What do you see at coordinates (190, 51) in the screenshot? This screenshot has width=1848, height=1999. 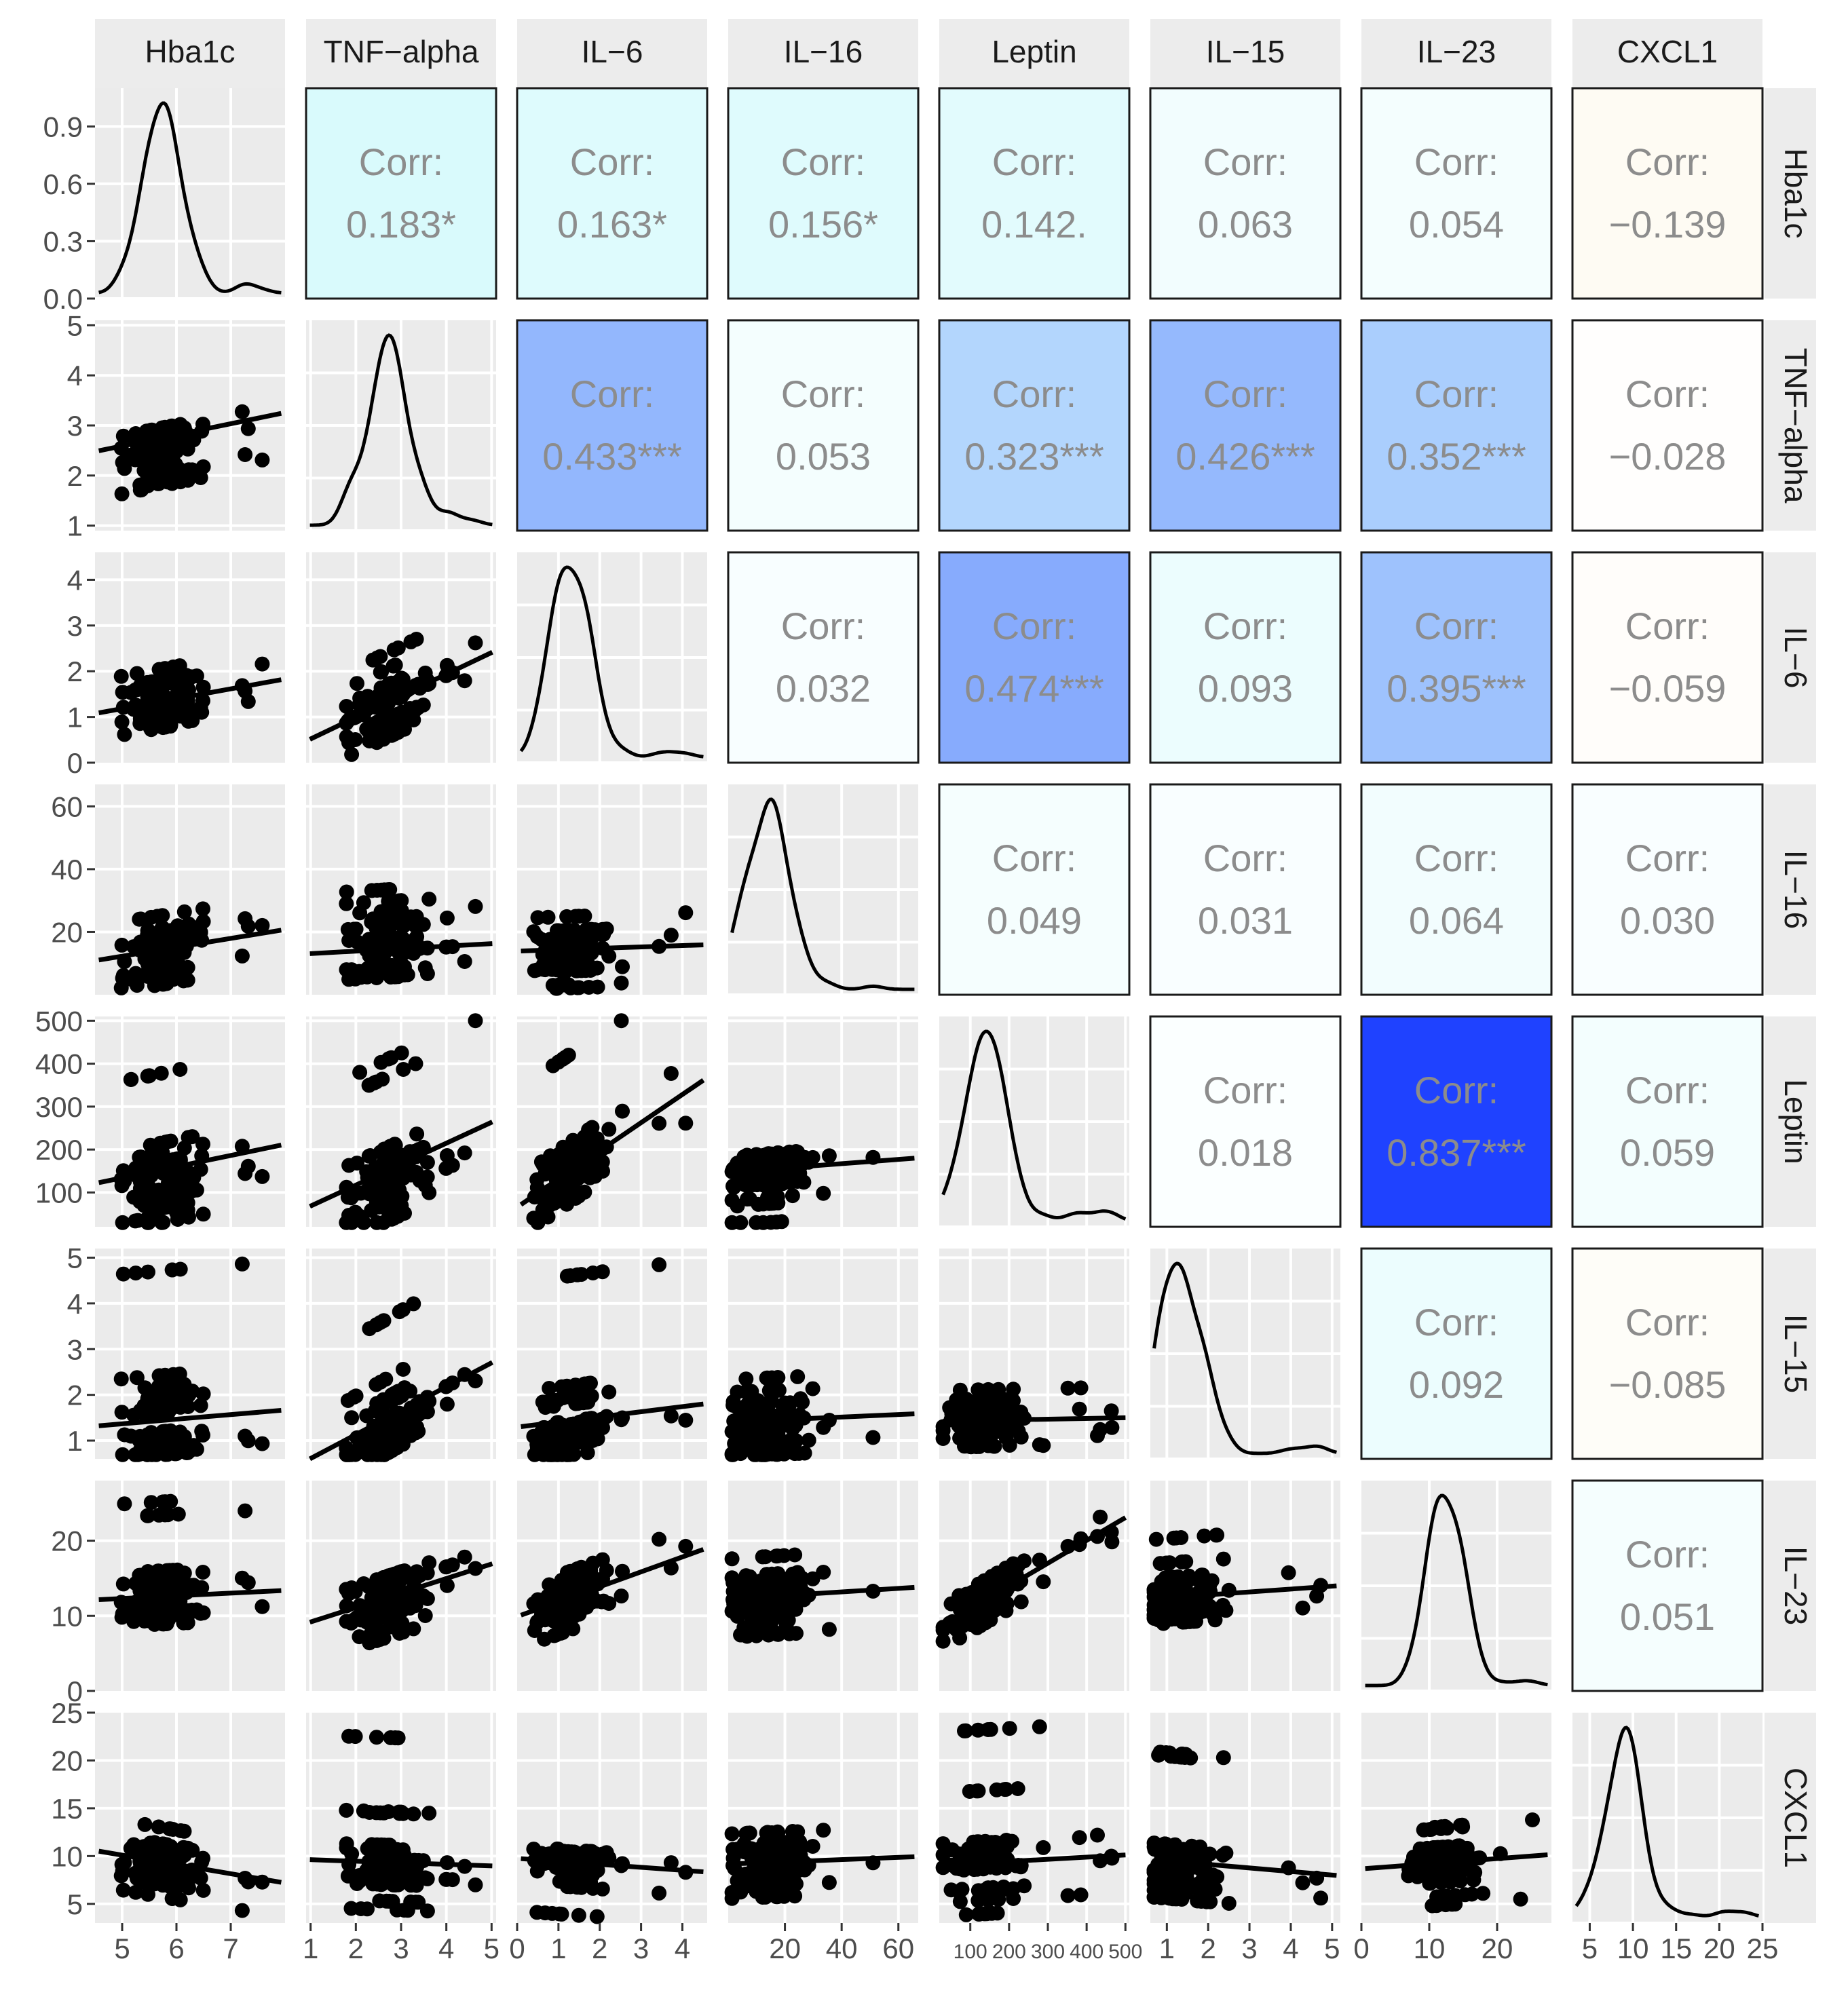 I see `column-label-hba1c: Hba1c` at bounding box center [190, 51].